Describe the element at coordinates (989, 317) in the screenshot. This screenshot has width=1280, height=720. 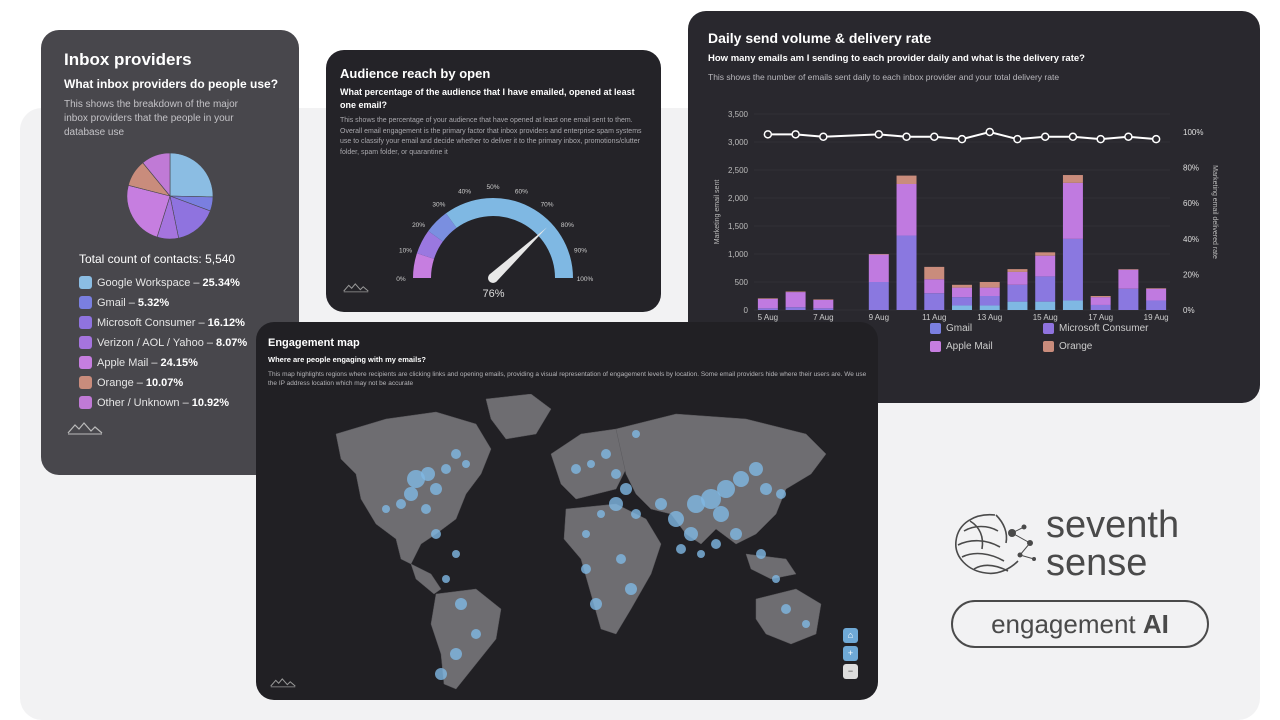
I see `x-tick-label: 13 Aug` at that location.